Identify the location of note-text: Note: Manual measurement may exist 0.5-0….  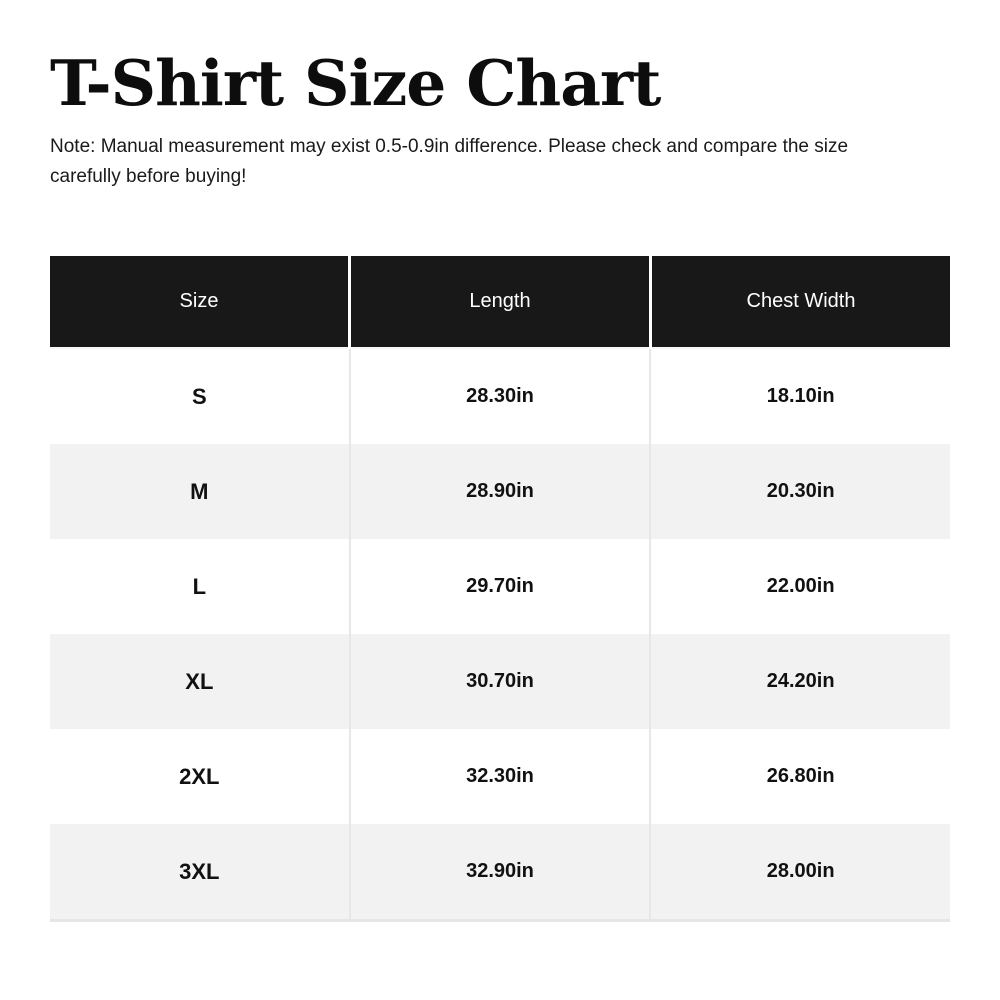
(500, 162).